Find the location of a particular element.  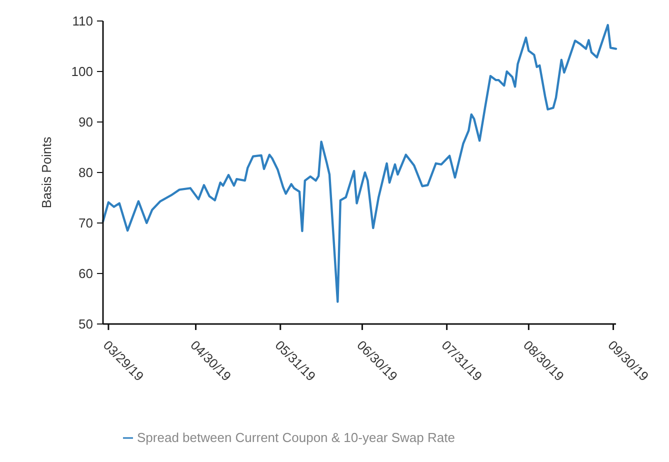

y-tick-label: 110 is located at coordinates (82, 21).